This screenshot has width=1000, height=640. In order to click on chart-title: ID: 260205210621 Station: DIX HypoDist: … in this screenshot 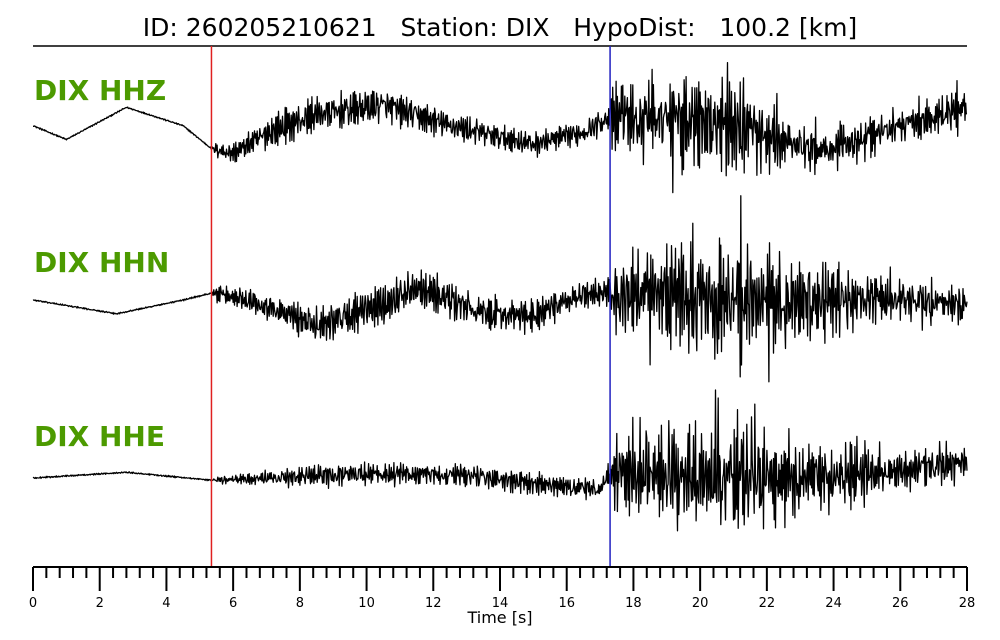, I will do `click(500, 27)`.